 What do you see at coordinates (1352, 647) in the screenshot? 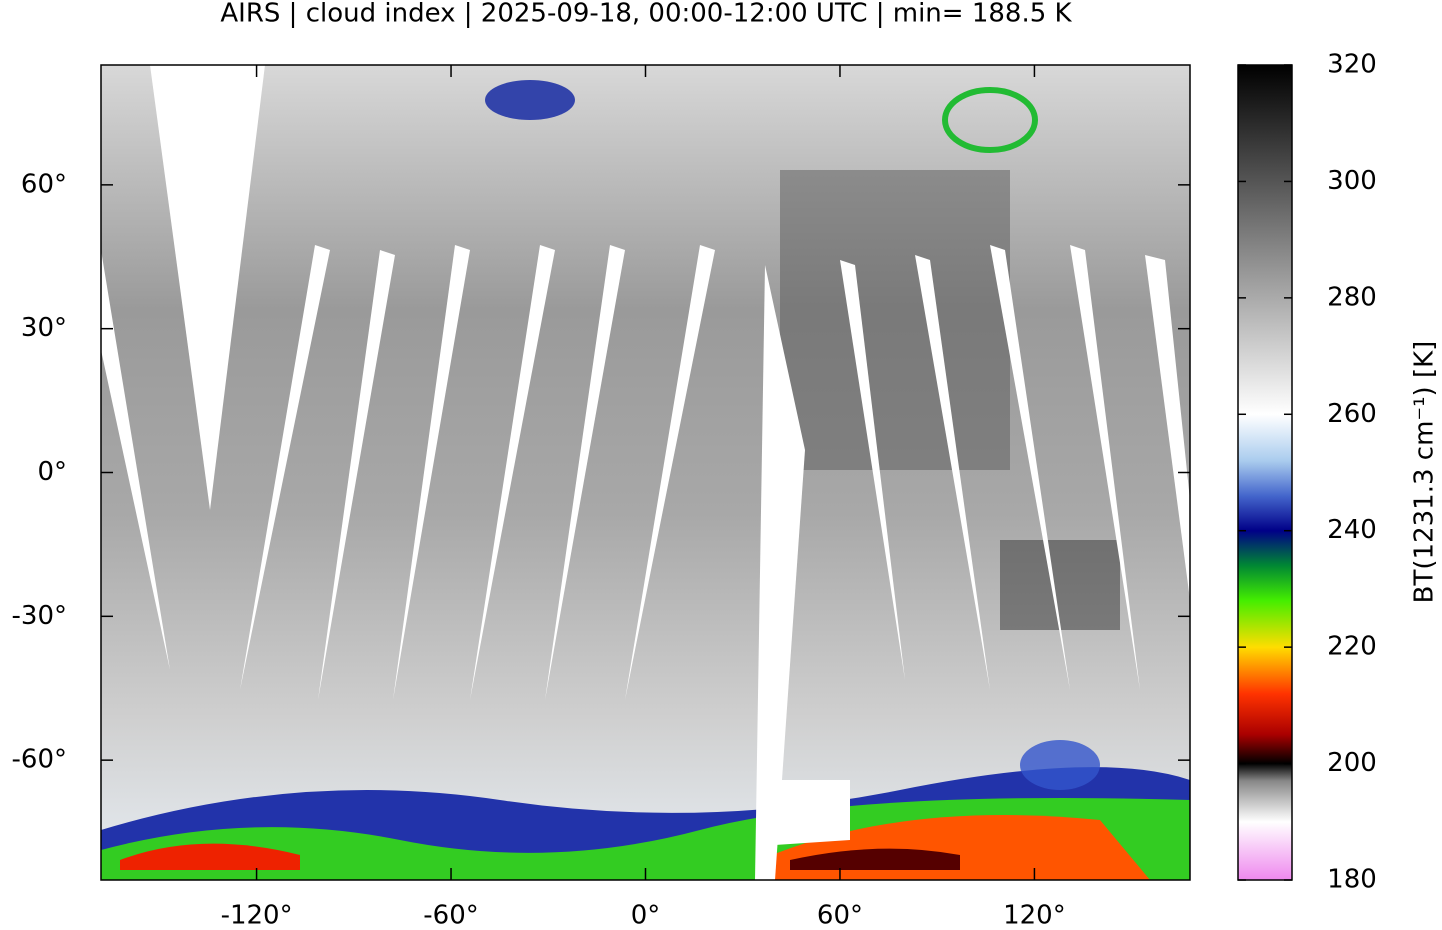
I see `colorbar-tick-label: 220` at bounding box center [1352, 647].